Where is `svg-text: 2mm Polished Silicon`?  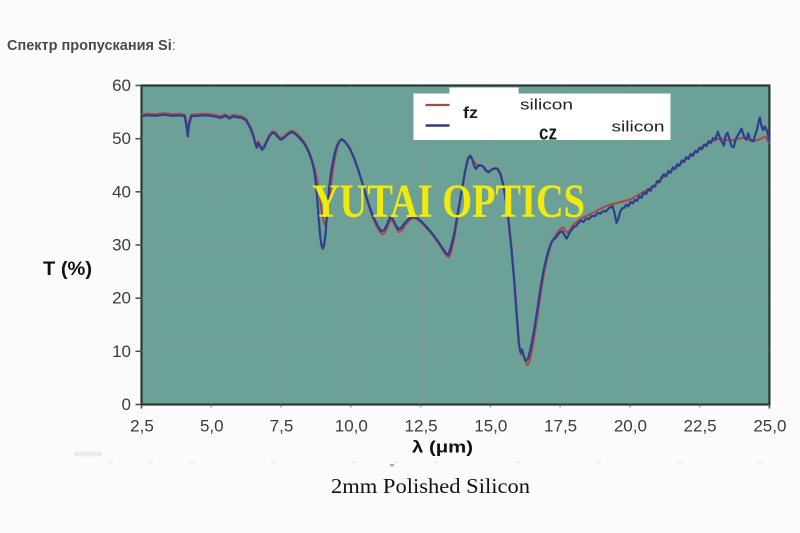
svg-text: 2mm Polished Silicon is located at coordinates (430, 486).